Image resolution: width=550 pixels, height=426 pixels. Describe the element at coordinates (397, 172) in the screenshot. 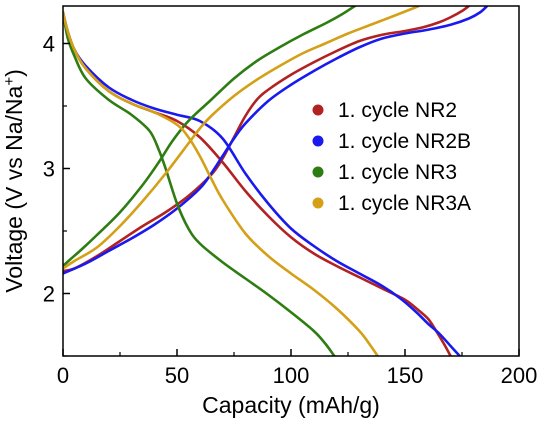

I see `legend-label-3: 1. cycle NR3` at that location.